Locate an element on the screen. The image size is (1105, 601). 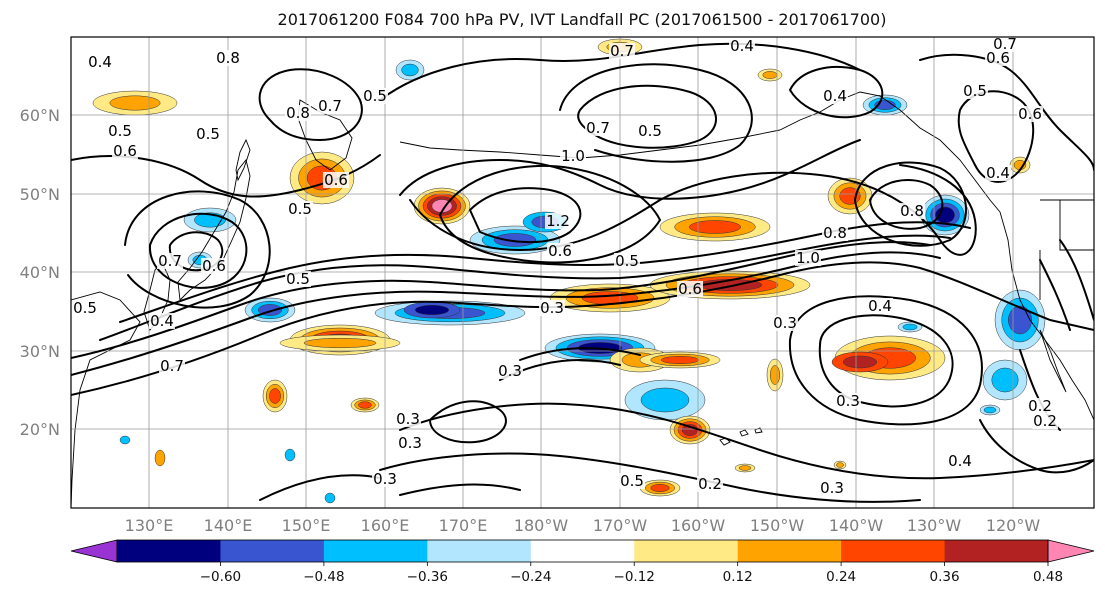
colorbar-max-extension is located at coordinates (1071, 551).